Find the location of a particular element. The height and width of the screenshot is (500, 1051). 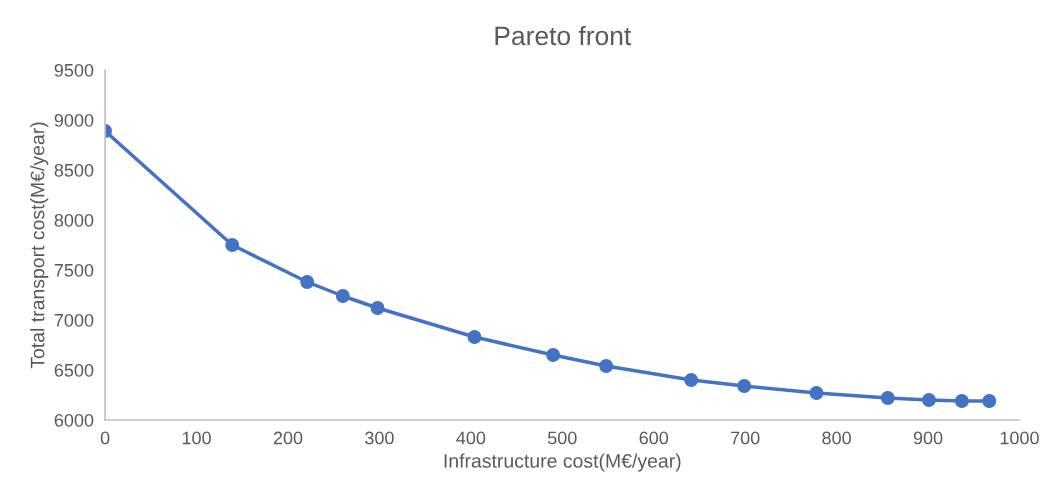

y-tick-label: 9000 is located at coordinates (74, 120).